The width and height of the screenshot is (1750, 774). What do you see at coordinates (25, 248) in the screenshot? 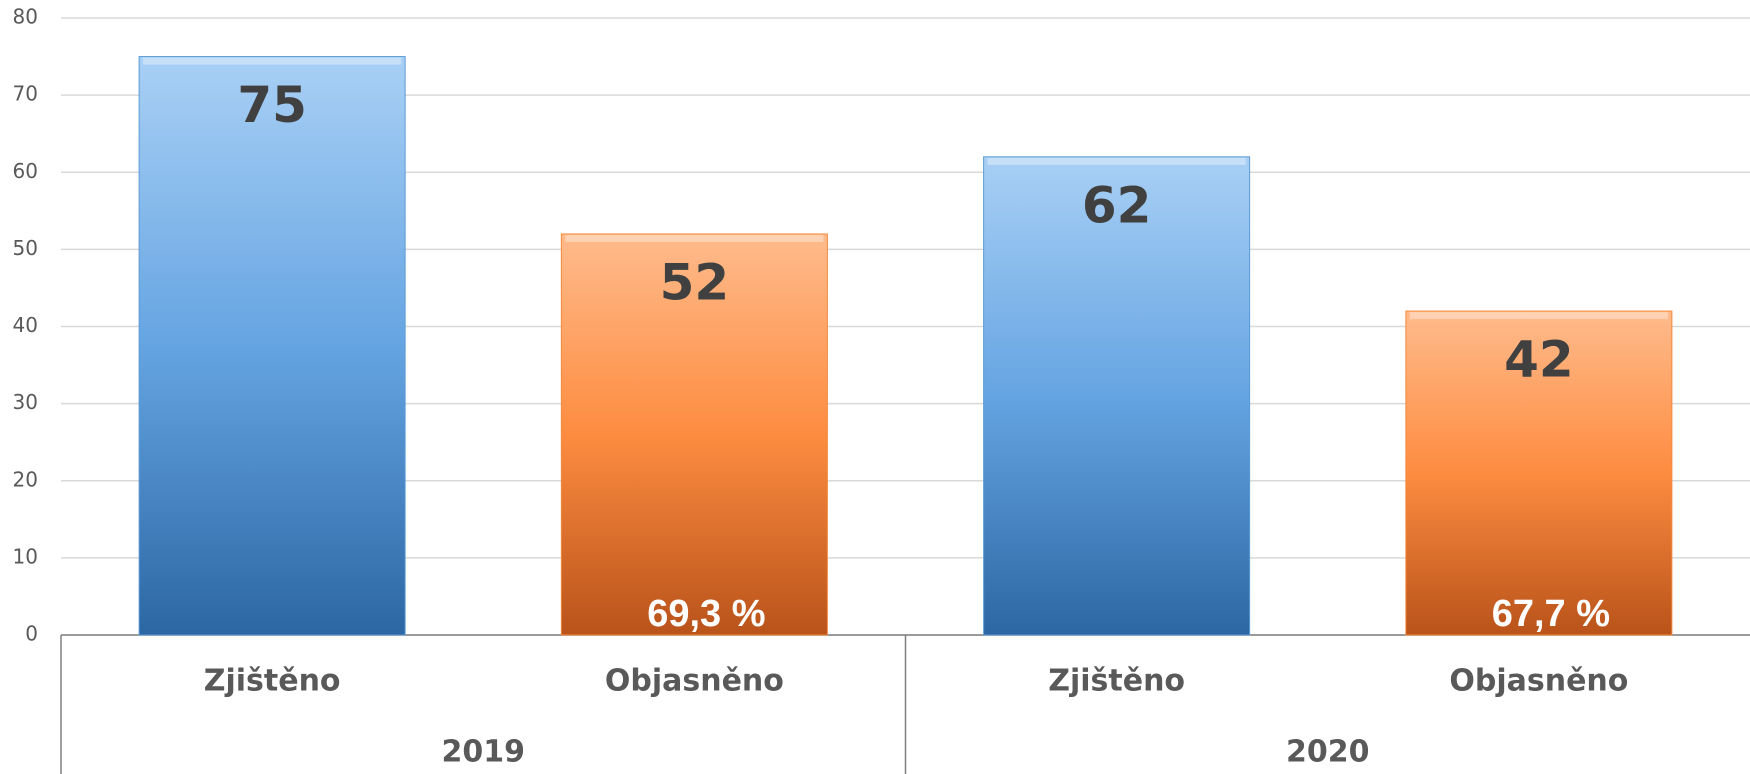
I see `y-tick-label: 50` at bounding box center [25, 248].